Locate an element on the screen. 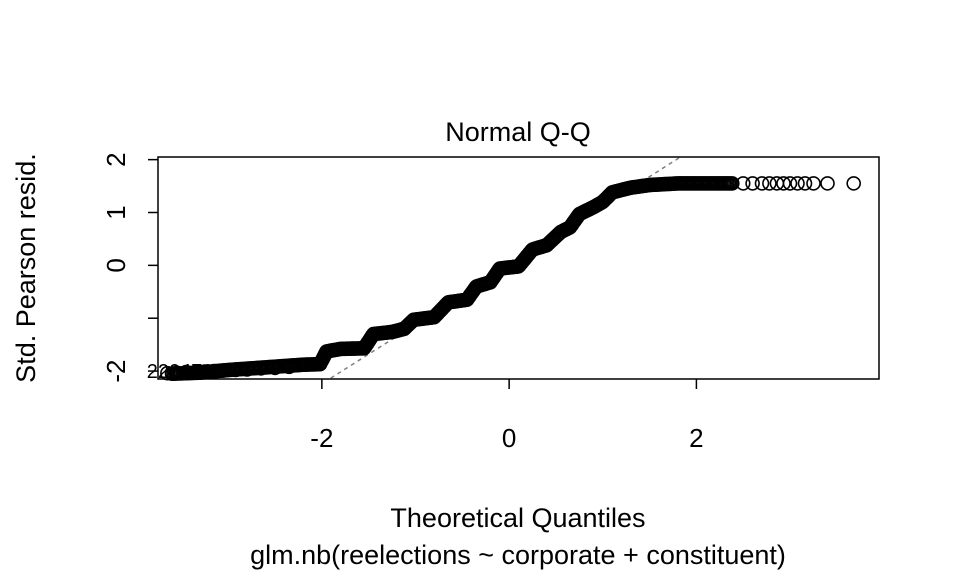 Image resolution: width=960 pixels, height=576 pixels. x-axis-label: Theoretical Quantiles is located at coordinates (517, 518).